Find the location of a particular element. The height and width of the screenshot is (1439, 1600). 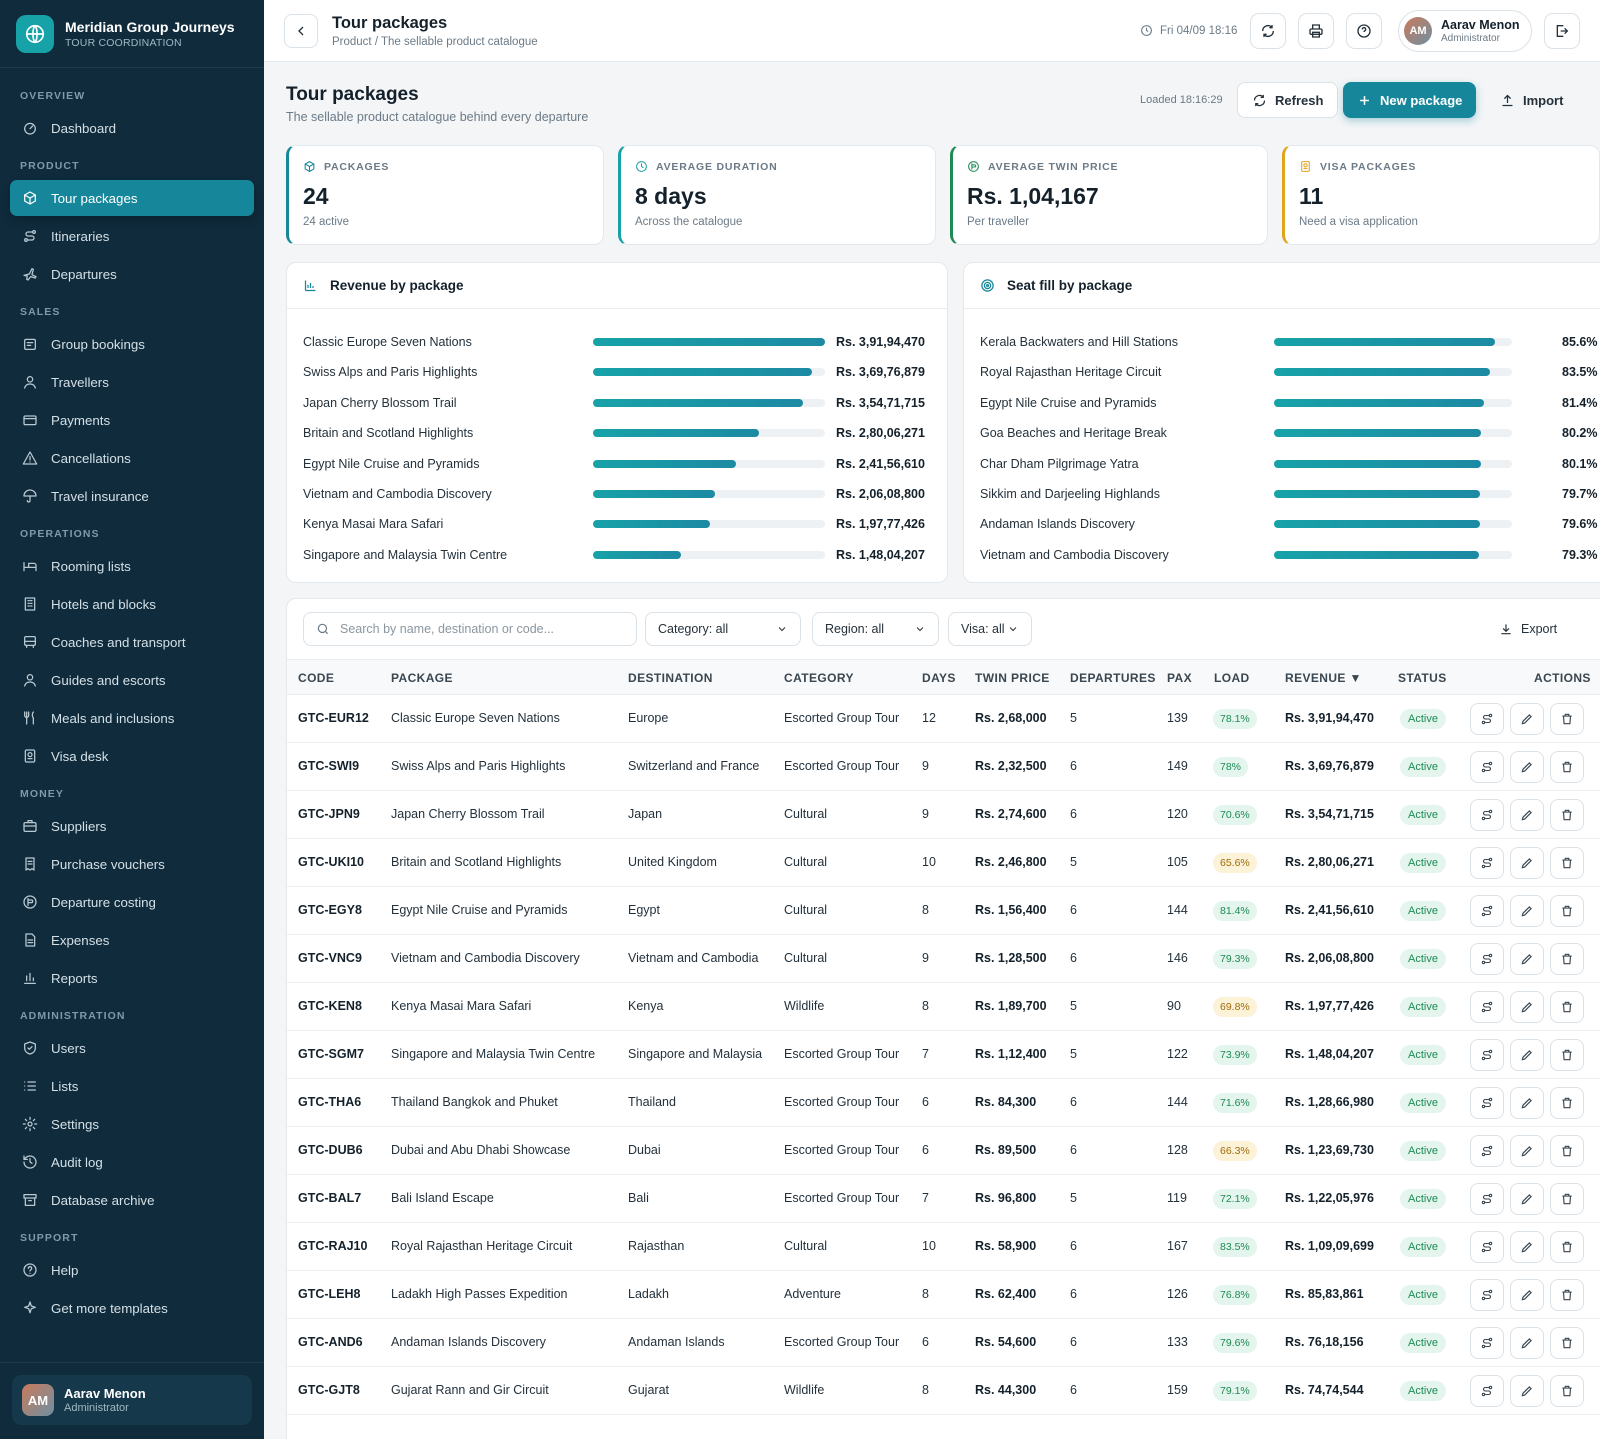

column-header: PAX is located at coordinates (1179, 678).